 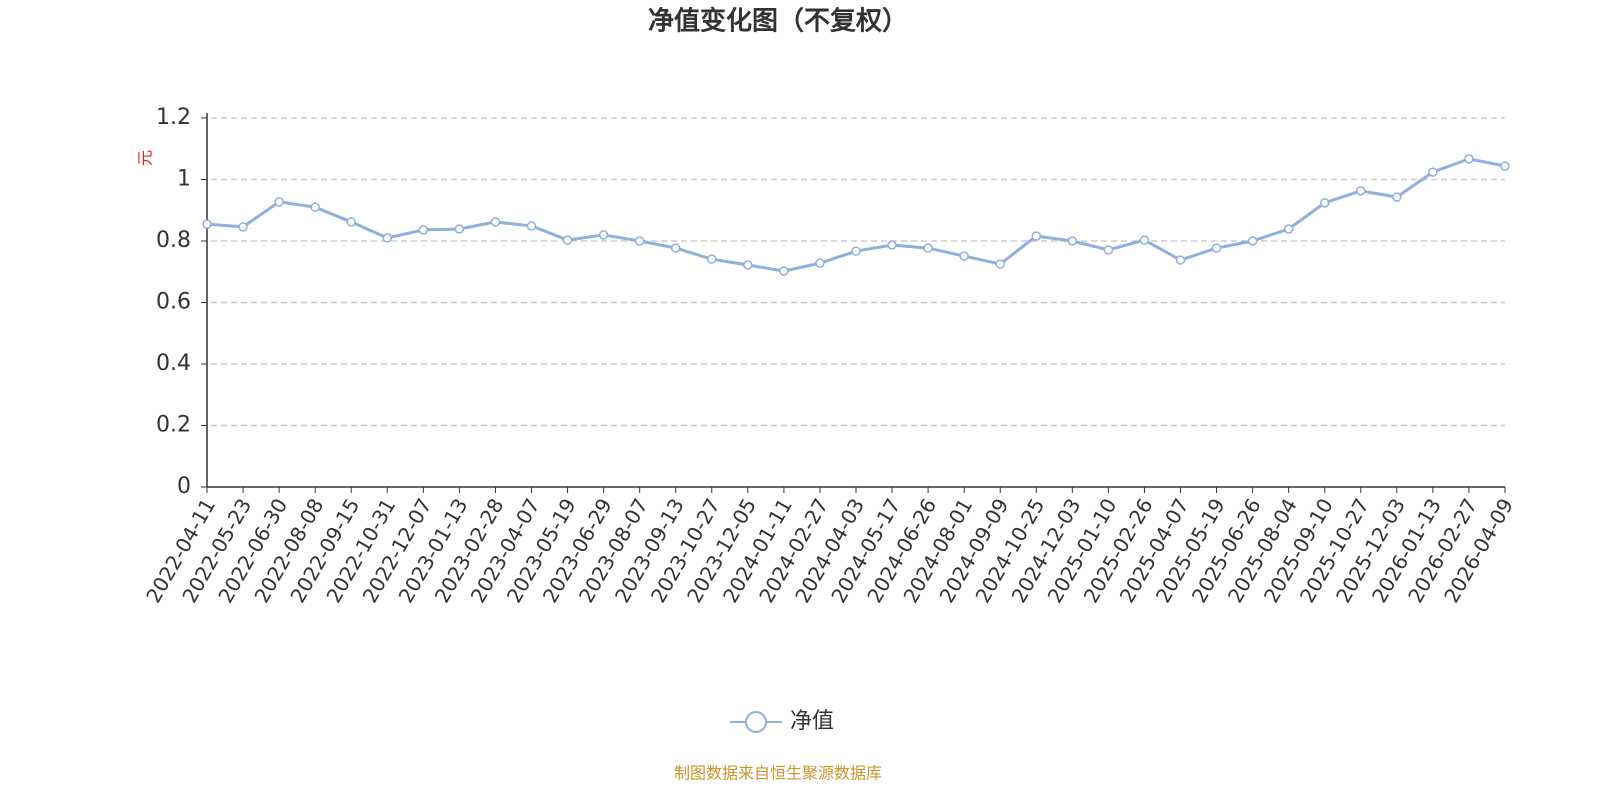 What do you see at coordinates (173, 302) in the screenshot?
I see `y-tick-label: 0.6` at bounding box center [173, 302].